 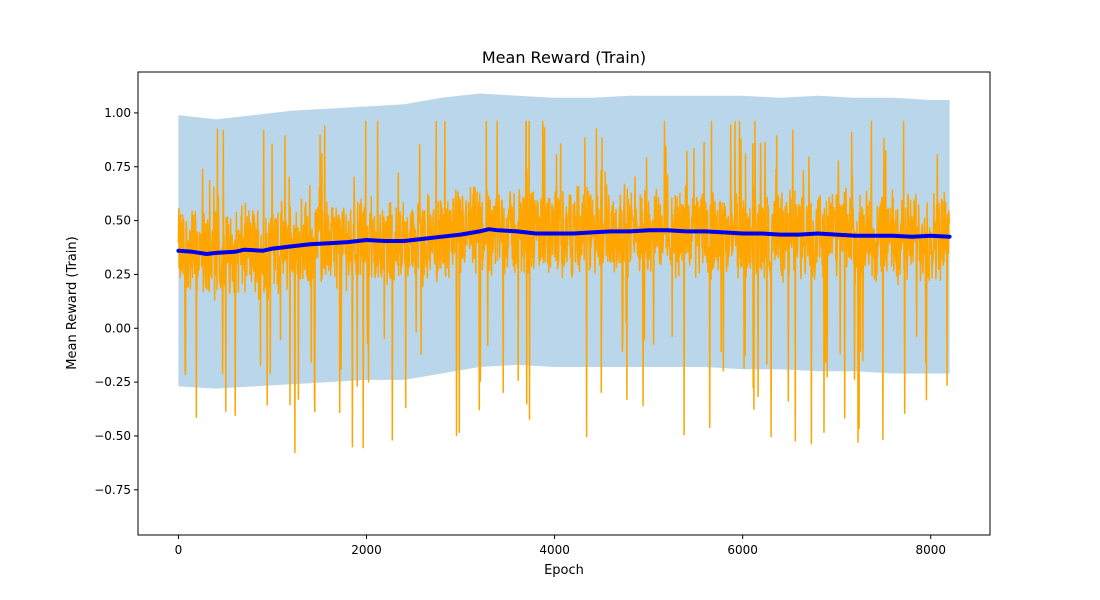 I want to click on y-tick-label: 0.75, so click(x=117, y=167).